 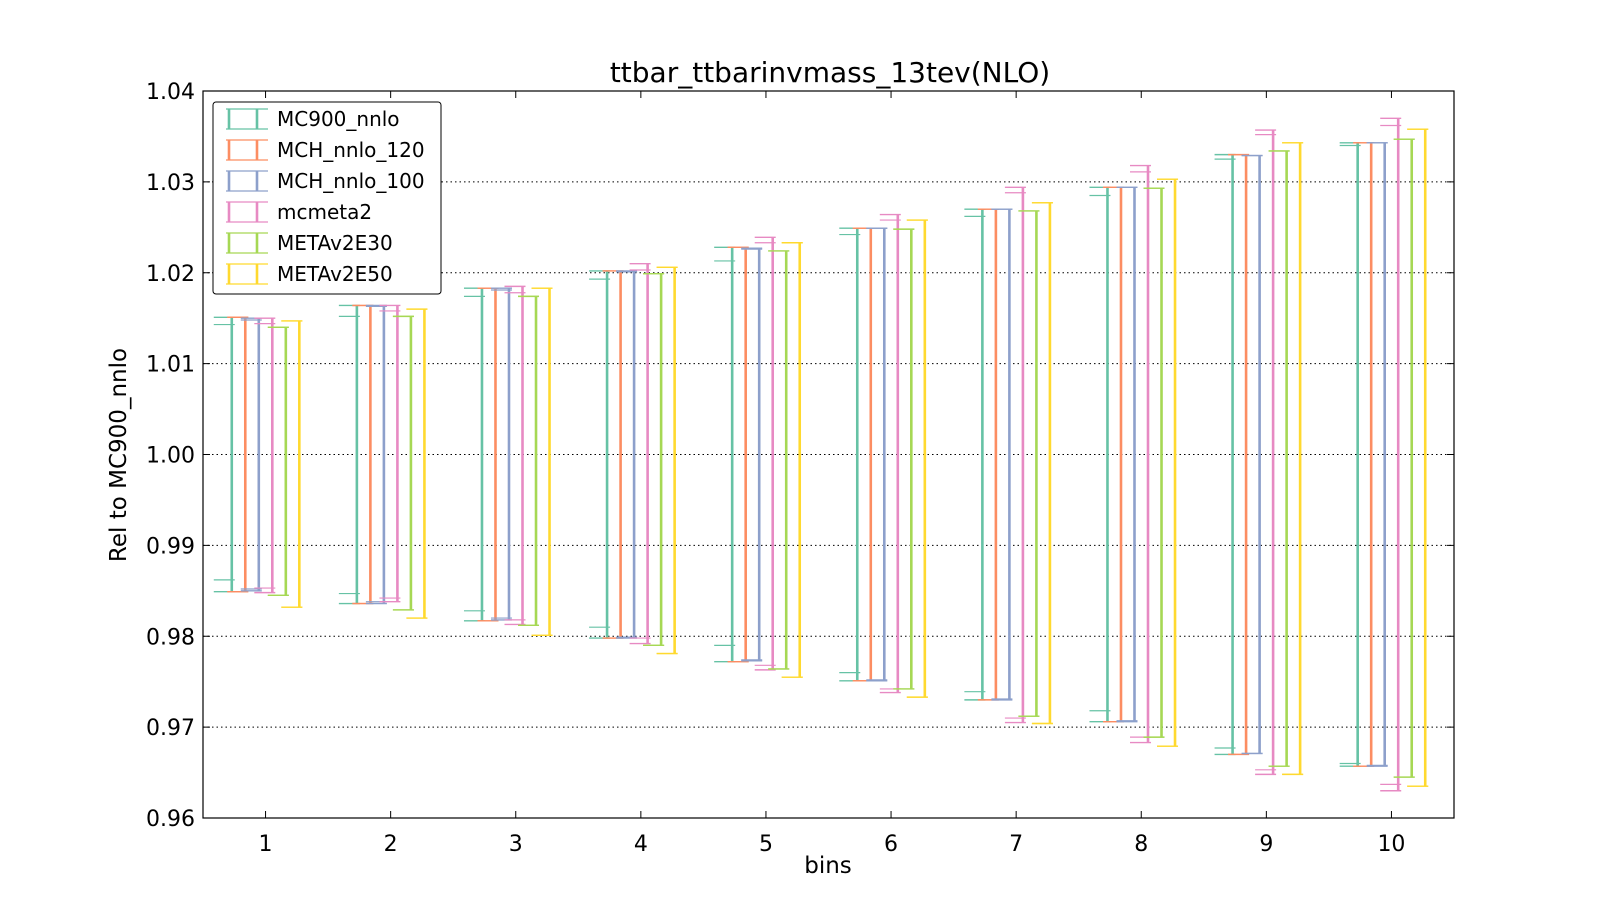 What do you see at coordinates (891, 844) in the screenshot?
I see `x-tick-label: 6` at bounding box center [891, 844].